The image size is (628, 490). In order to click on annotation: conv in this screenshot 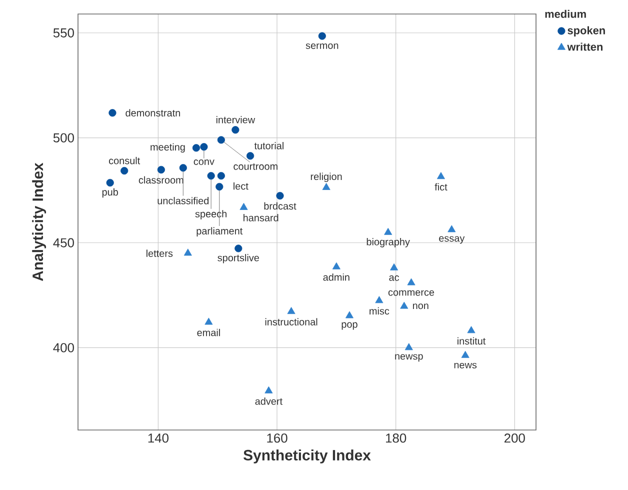, I will do `click(204, 162)`.